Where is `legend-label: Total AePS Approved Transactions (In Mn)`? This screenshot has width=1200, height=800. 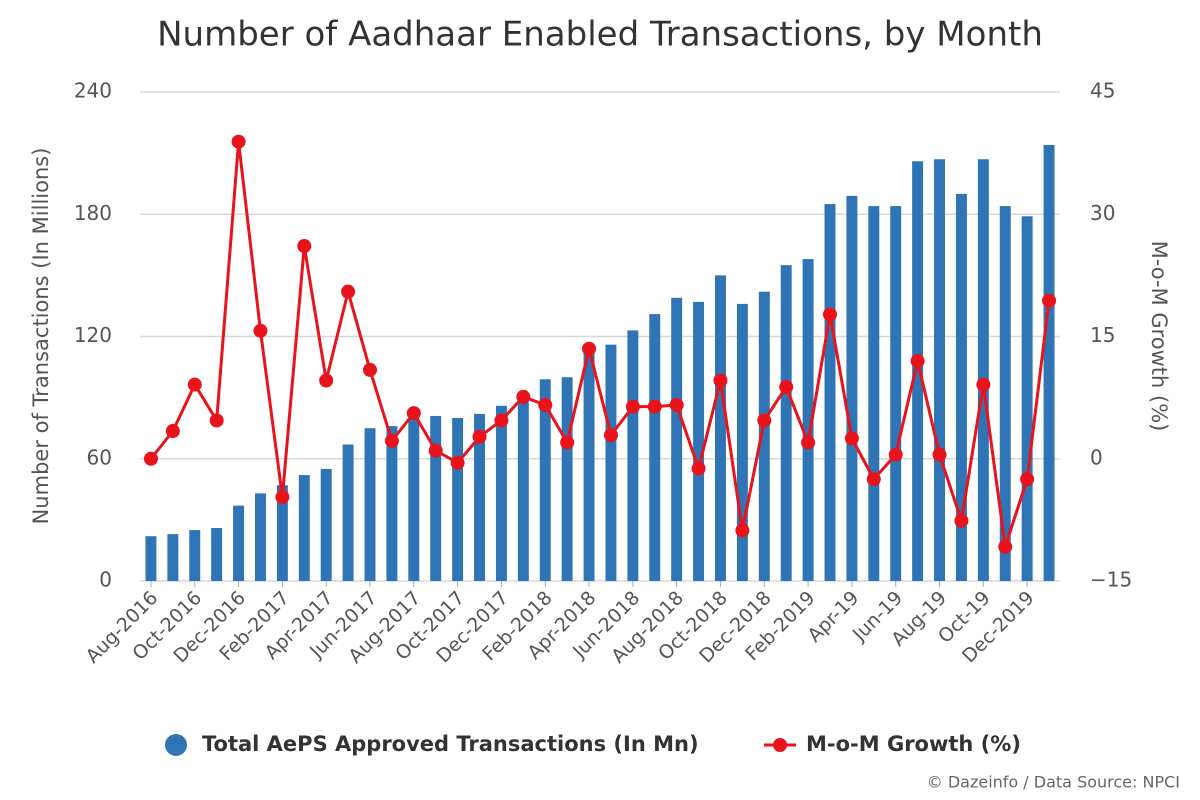 legend-label: Total AePS Approved Transactions (In Mn) is located at coordinates (450, 744).